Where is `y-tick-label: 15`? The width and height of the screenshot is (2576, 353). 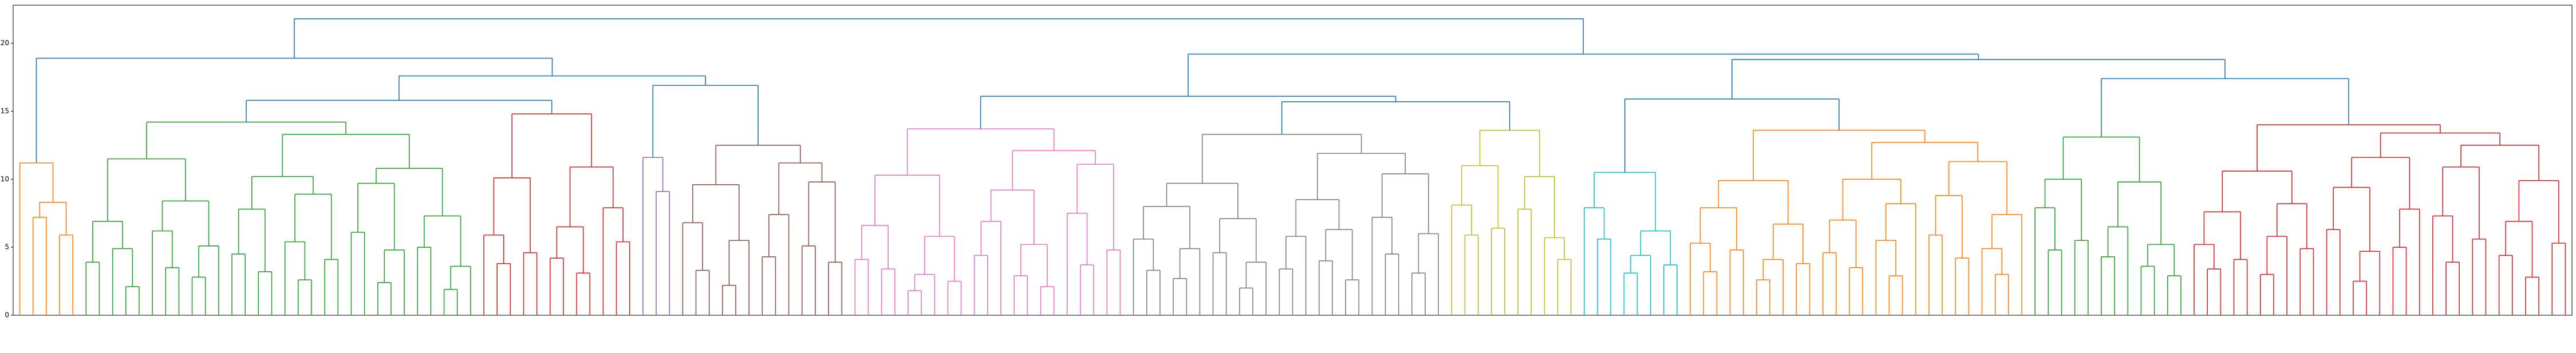 y-tick-label: 15 is located at coordinates (5, 111).